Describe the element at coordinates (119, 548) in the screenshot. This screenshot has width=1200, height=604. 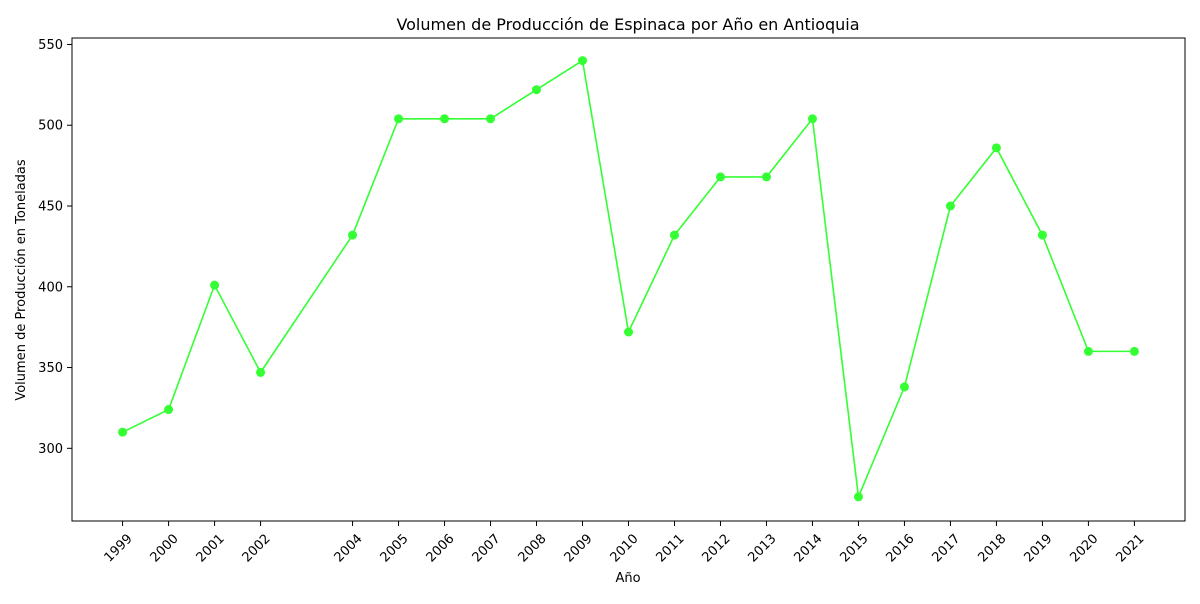
I see `x-tick-label: 1999` at that location.